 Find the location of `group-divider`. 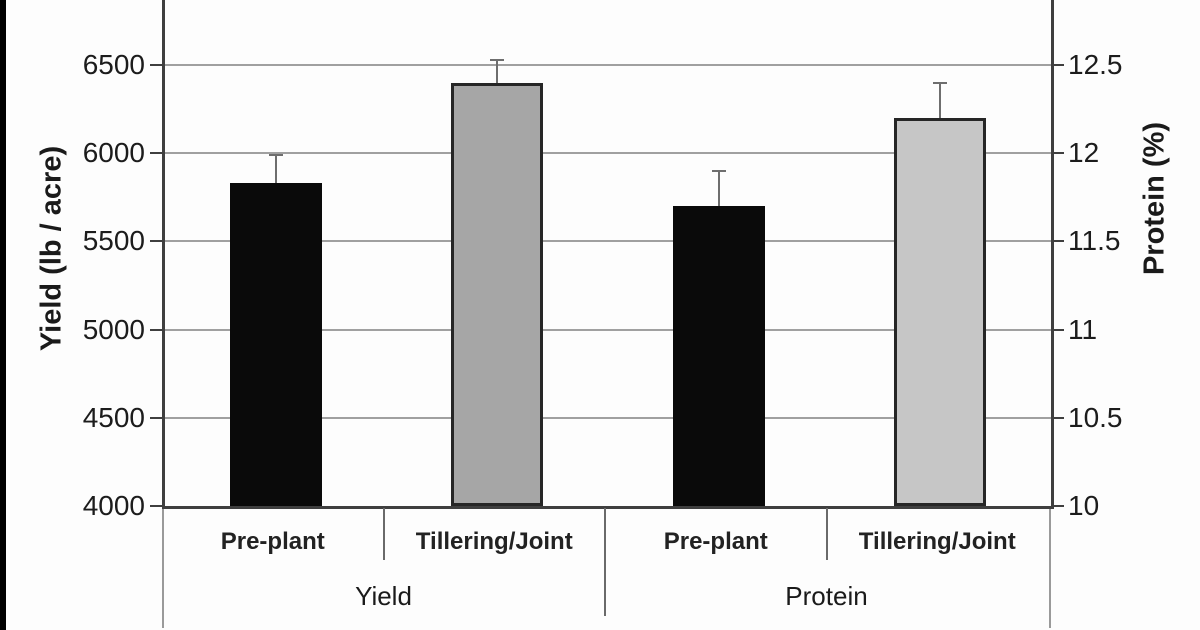

group-divider is located at coordinates (605, 562).